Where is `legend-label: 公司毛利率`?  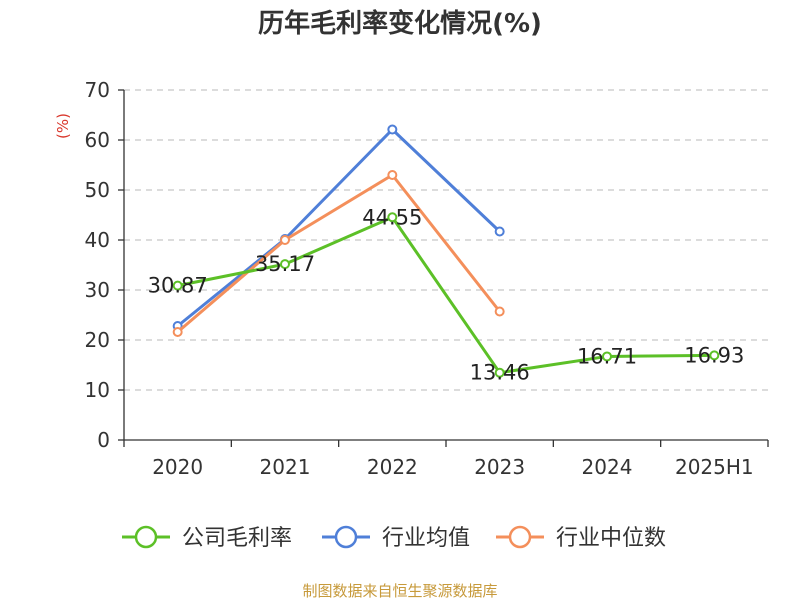 legend-label: 公司毛利率 is located at coordinates (237, 538).